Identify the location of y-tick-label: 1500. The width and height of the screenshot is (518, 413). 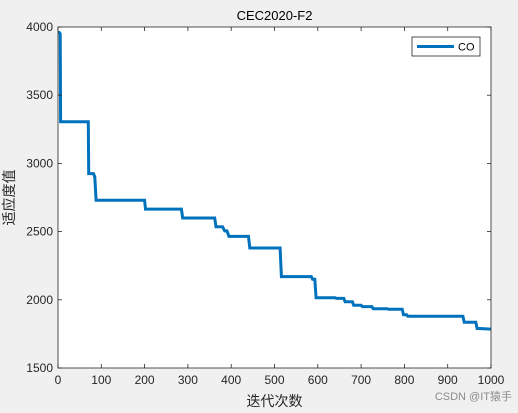
(39, 368).